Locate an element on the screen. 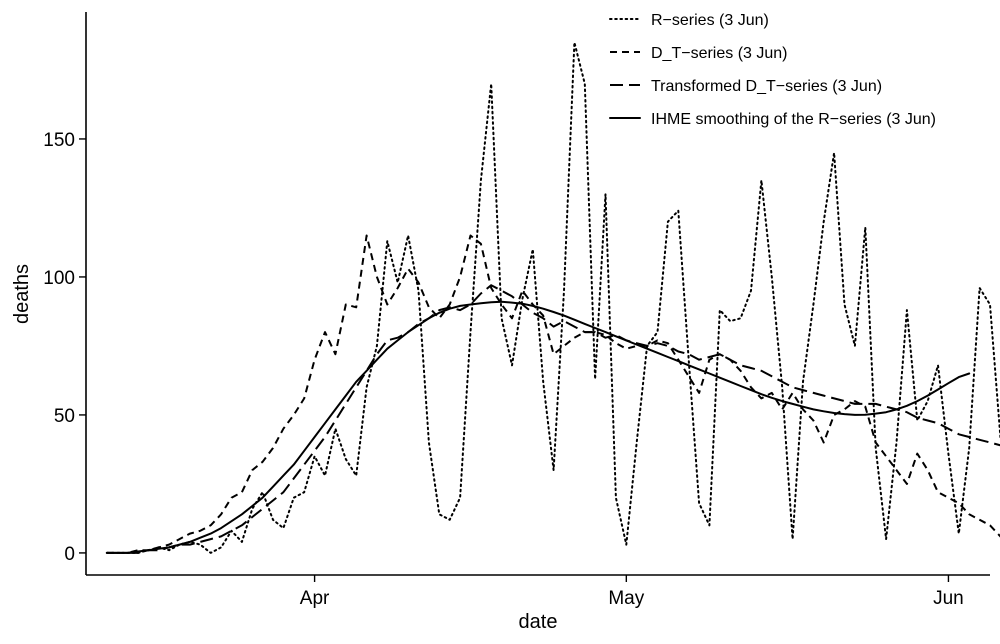  y-tick-label: 100 is located at coordinates (59, 278).